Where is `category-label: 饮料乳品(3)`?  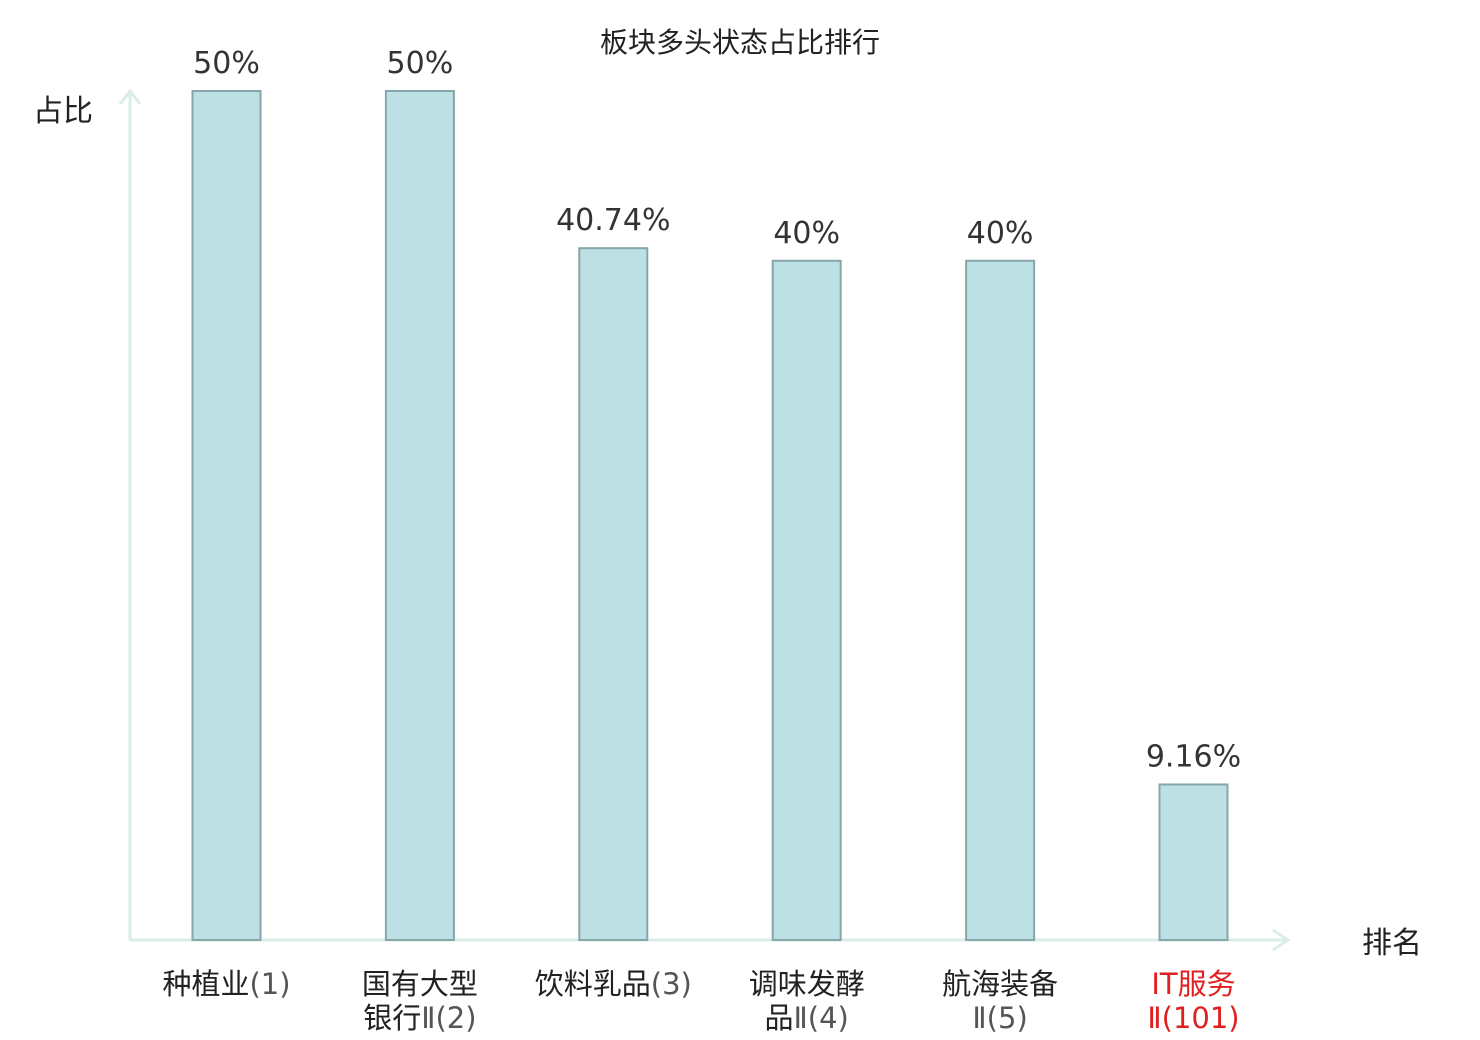 category-label: 饮料乳品(3) is located at coordinates (613, 984).